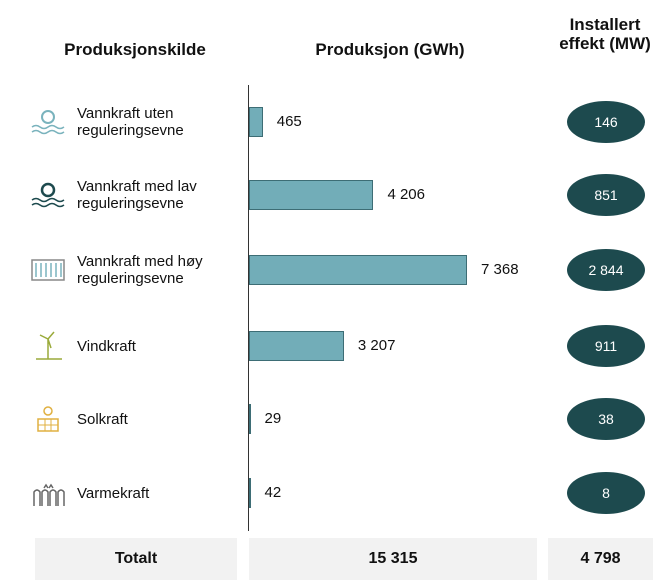 Image resolution: width=653 pixels, height=580 pixels. I want to click on category-label: Vindkraft, so click(106, 346).